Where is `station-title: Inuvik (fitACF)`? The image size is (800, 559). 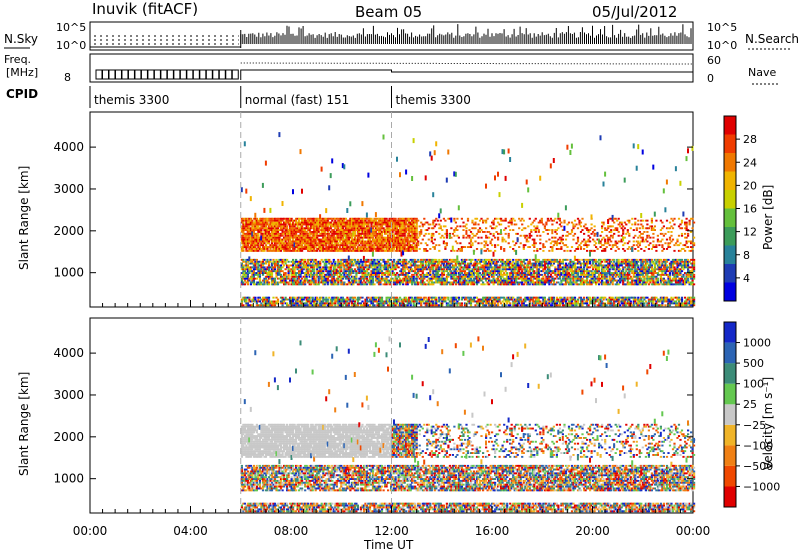 station-title: Inuvik (fitACF) is located at coordinates (145, 9).